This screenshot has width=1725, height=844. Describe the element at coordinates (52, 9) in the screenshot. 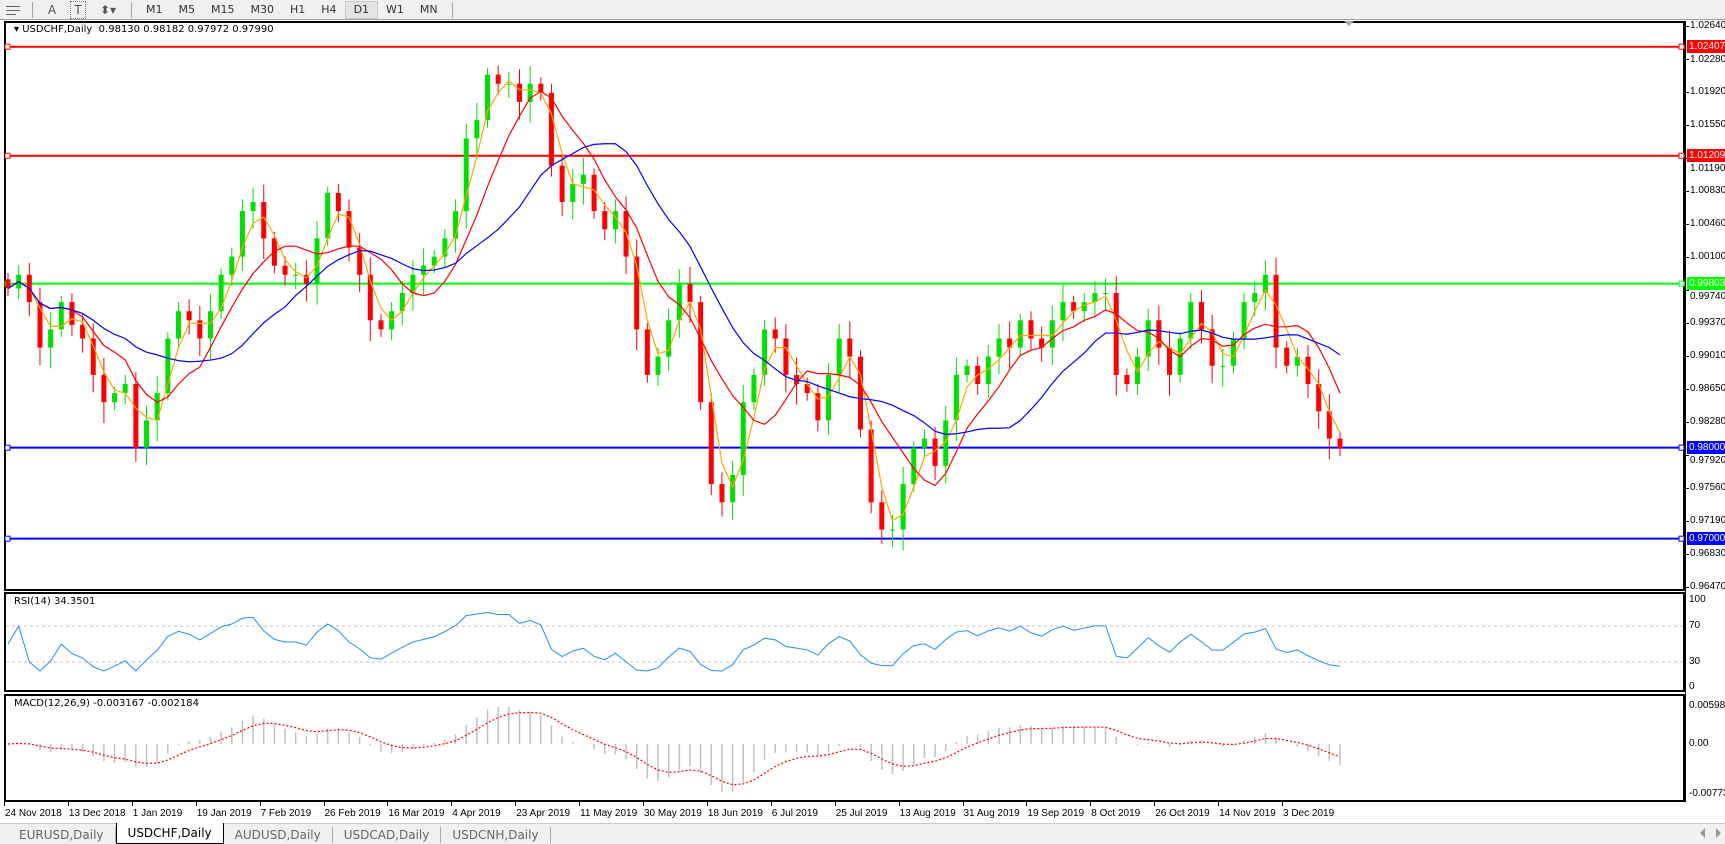

I see `text-icon: A` at that location.